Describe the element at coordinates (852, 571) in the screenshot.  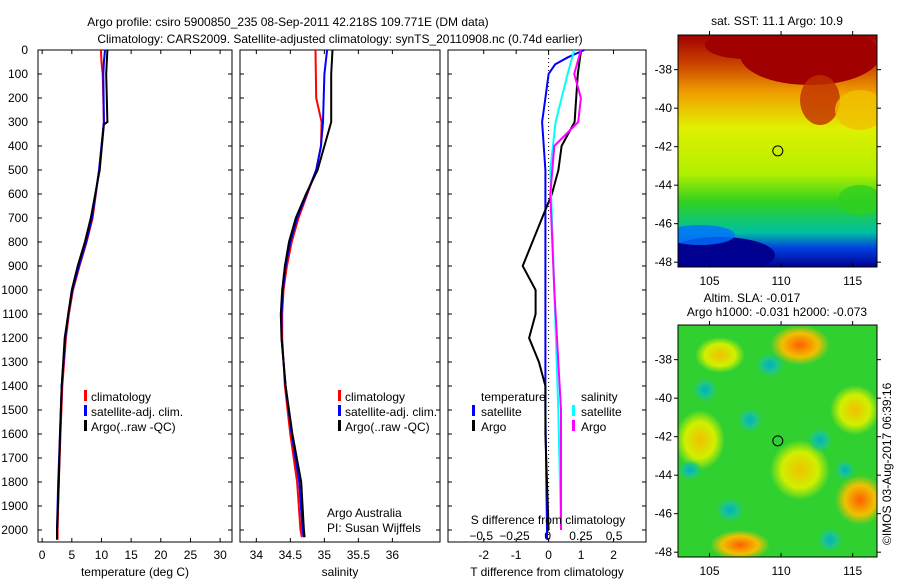
I see `x-tick-label: 115` at that location.